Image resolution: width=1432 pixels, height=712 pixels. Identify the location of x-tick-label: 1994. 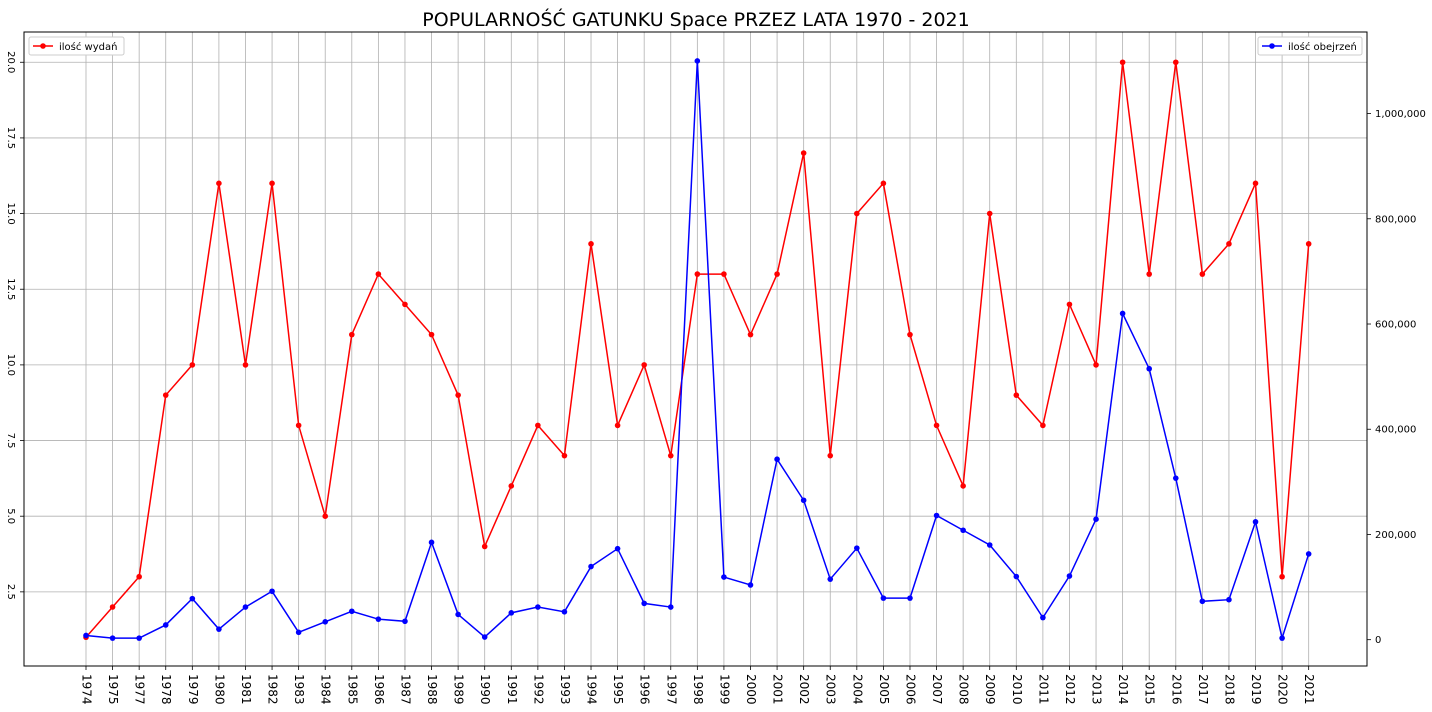
(592, 689).